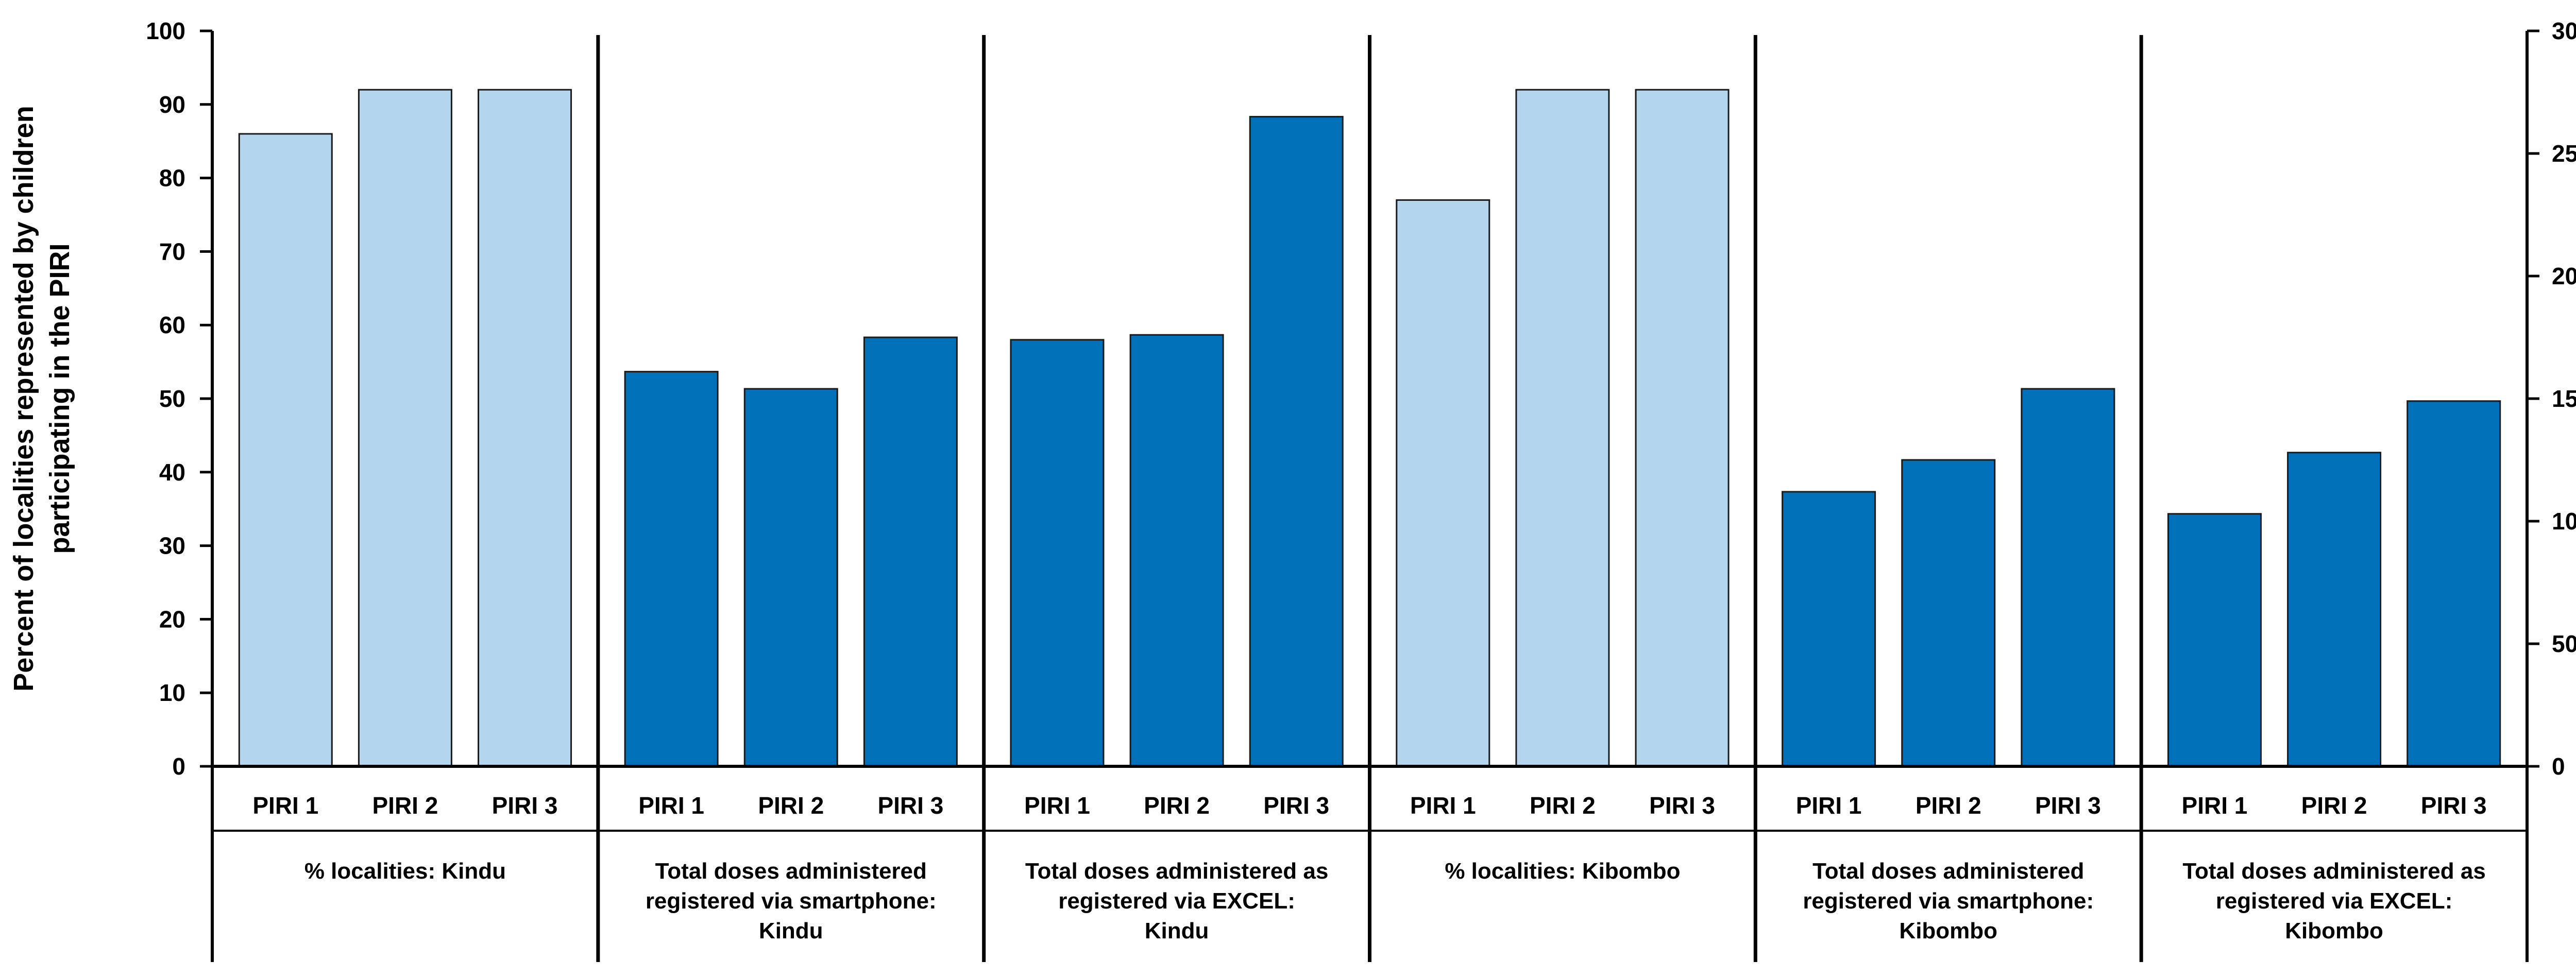  Describe the element at coordinates (172, 692) in the screenshot. I see `left-axis-tick-label: 10` at that location.